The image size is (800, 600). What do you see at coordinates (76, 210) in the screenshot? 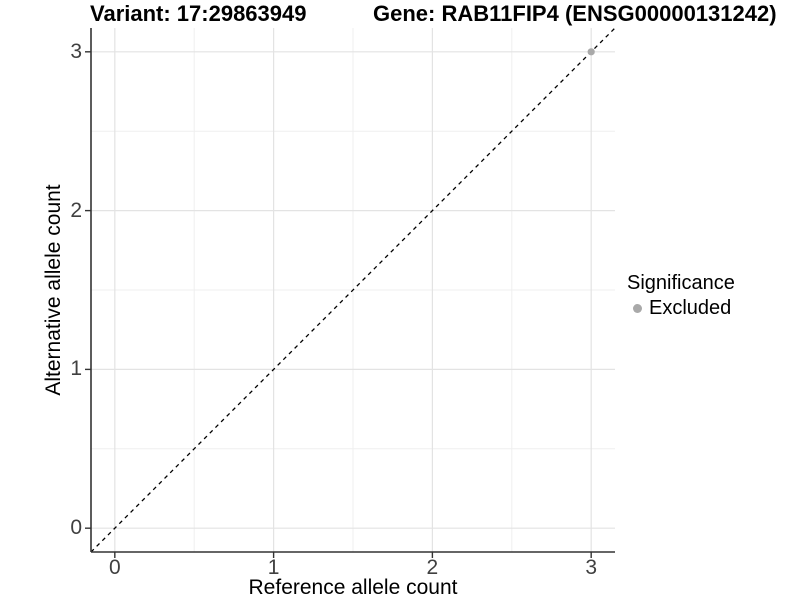
I see `y-tick-label: 2` at bounding box center [76, 210].